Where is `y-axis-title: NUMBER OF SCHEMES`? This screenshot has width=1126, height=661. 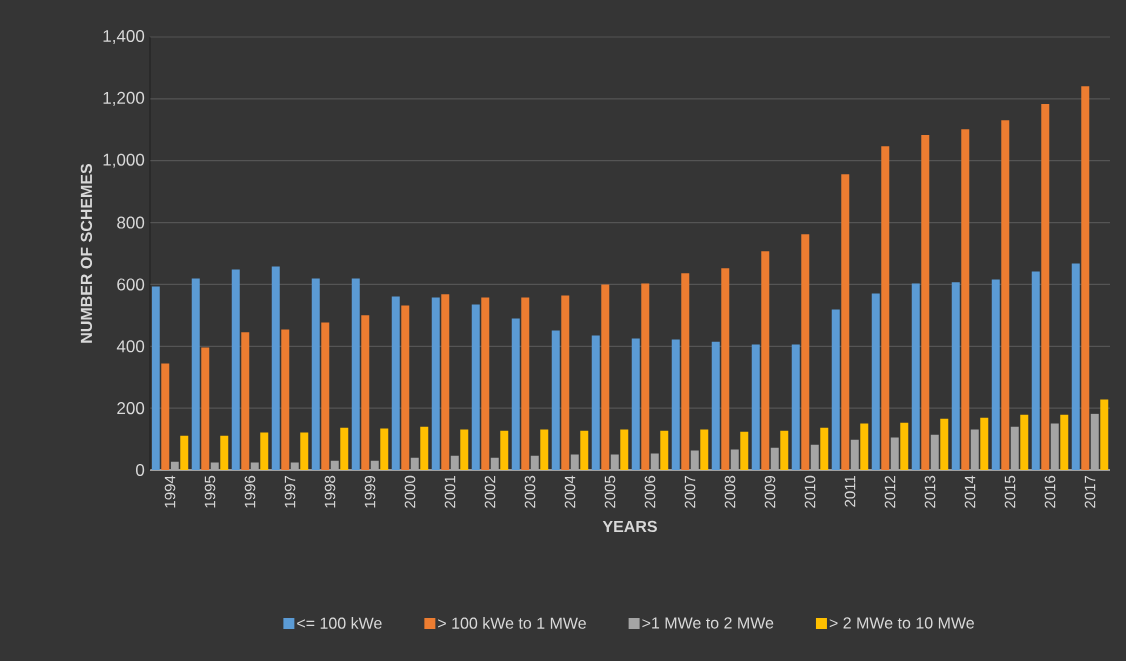 y-axis-title: NUMBER OF SCHEMES is located at coordinates (86, 253).